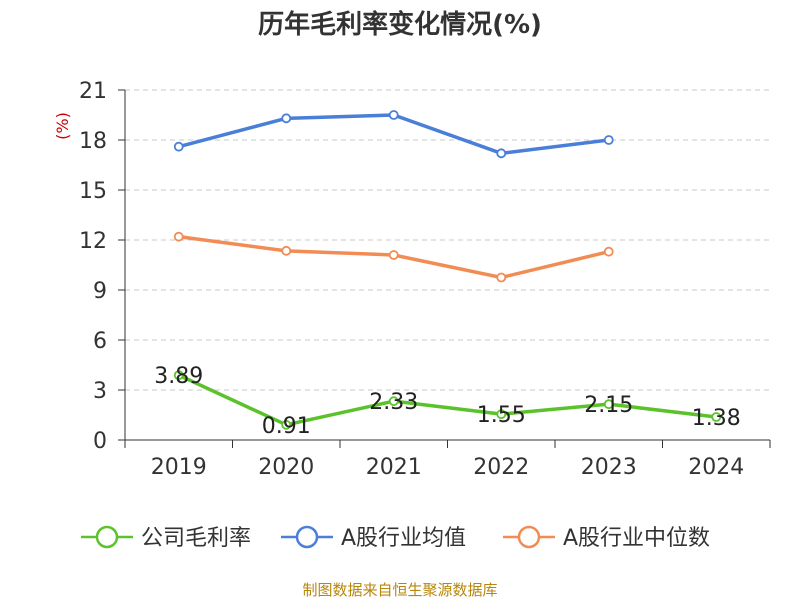 The width and height of the screenshot is (800, 600). I want to click on x-axis: 2019 2020 2021 2022 2023 2024, so click(447, 459).